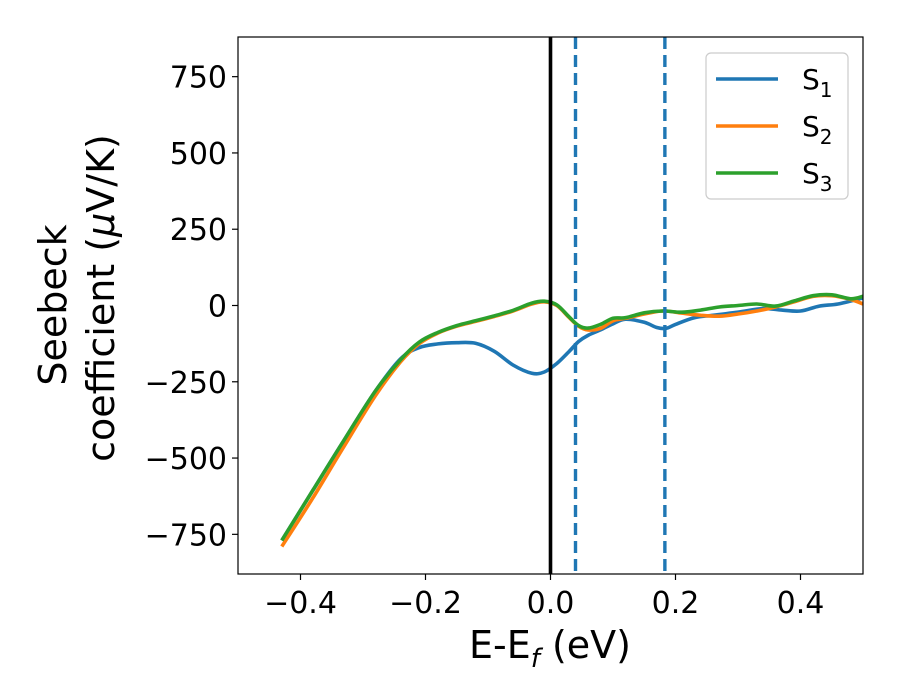 Image resolution: width=900 pixels, height=700 pixels. Describe the element at coordinates (191, 307) in the screenshot. I see `y-axis: 750 500 250 0 −250 −500 −750` at that location.